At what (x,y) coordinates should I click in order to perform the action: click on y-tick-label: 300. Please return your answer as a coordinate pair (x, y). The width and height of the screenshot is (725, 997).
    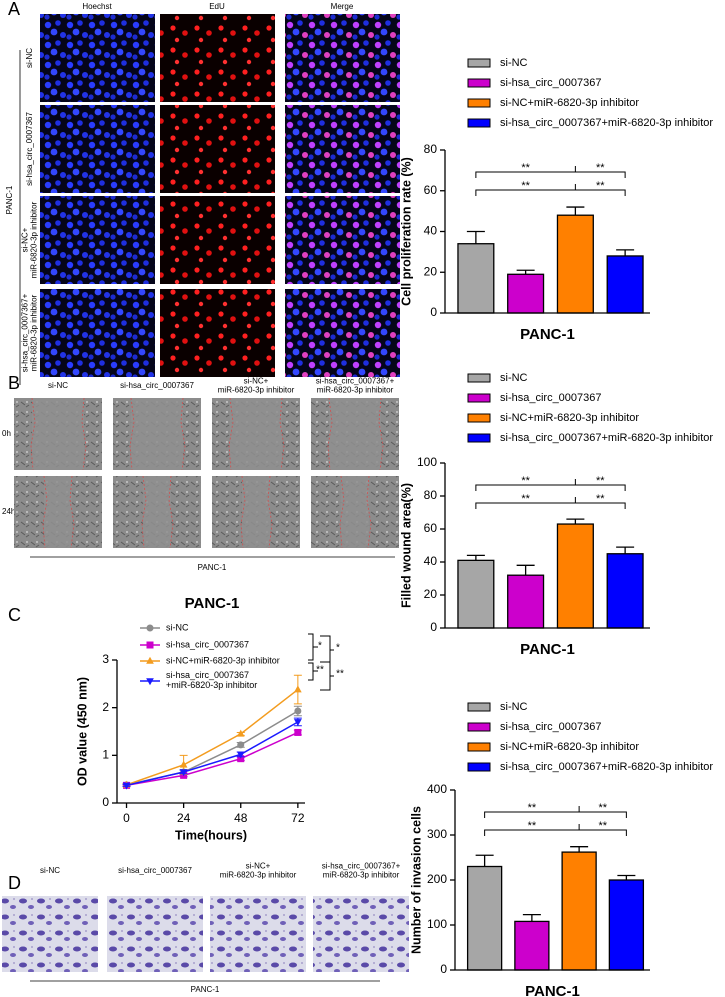
    Looking at the image, I should click on (437, 834).